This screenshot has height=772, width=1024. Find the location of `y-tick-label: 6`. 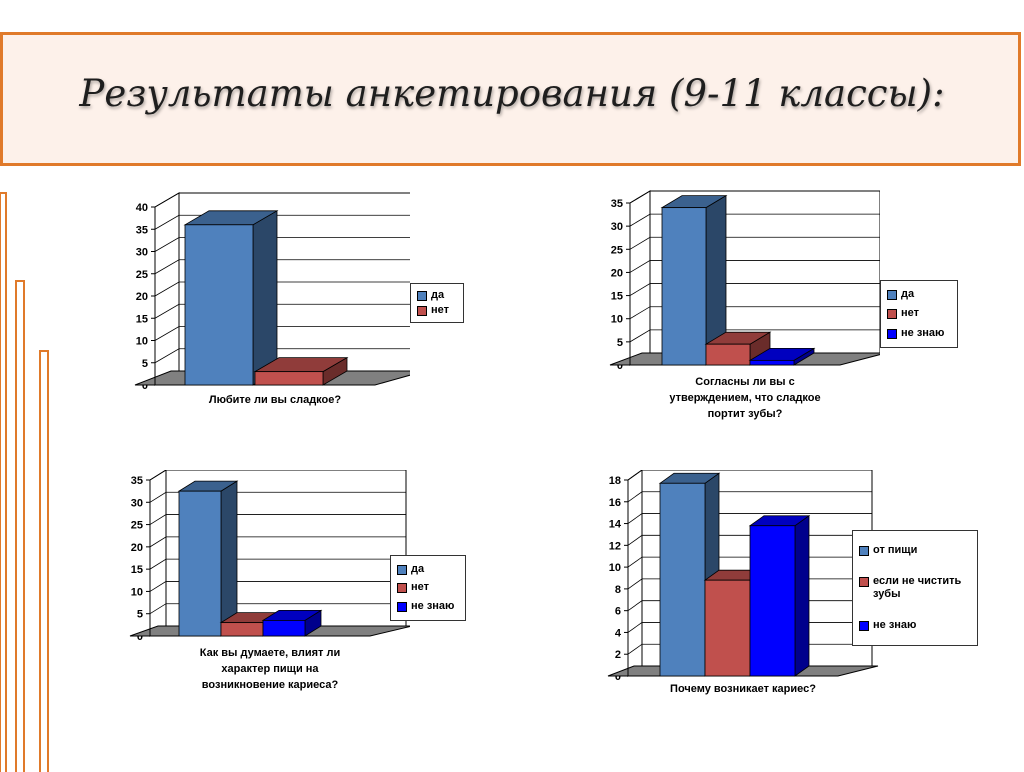

y-tick-label: 6 is located at coordinates (618, 612).